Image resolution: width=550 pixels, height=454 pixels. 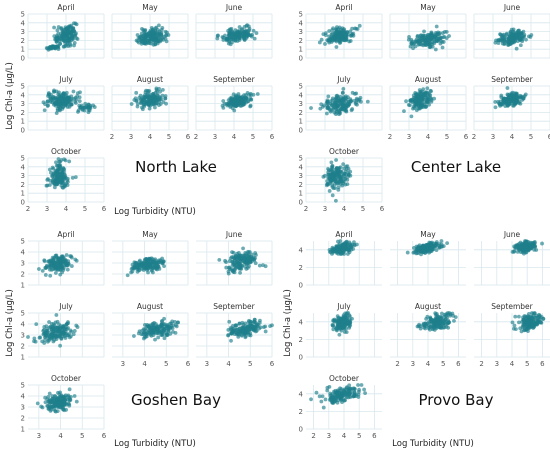 What do you see at coordinates (60, 436) in the screenshot?
I see `x-tick-label: 4` at bounding box center [60, 436].